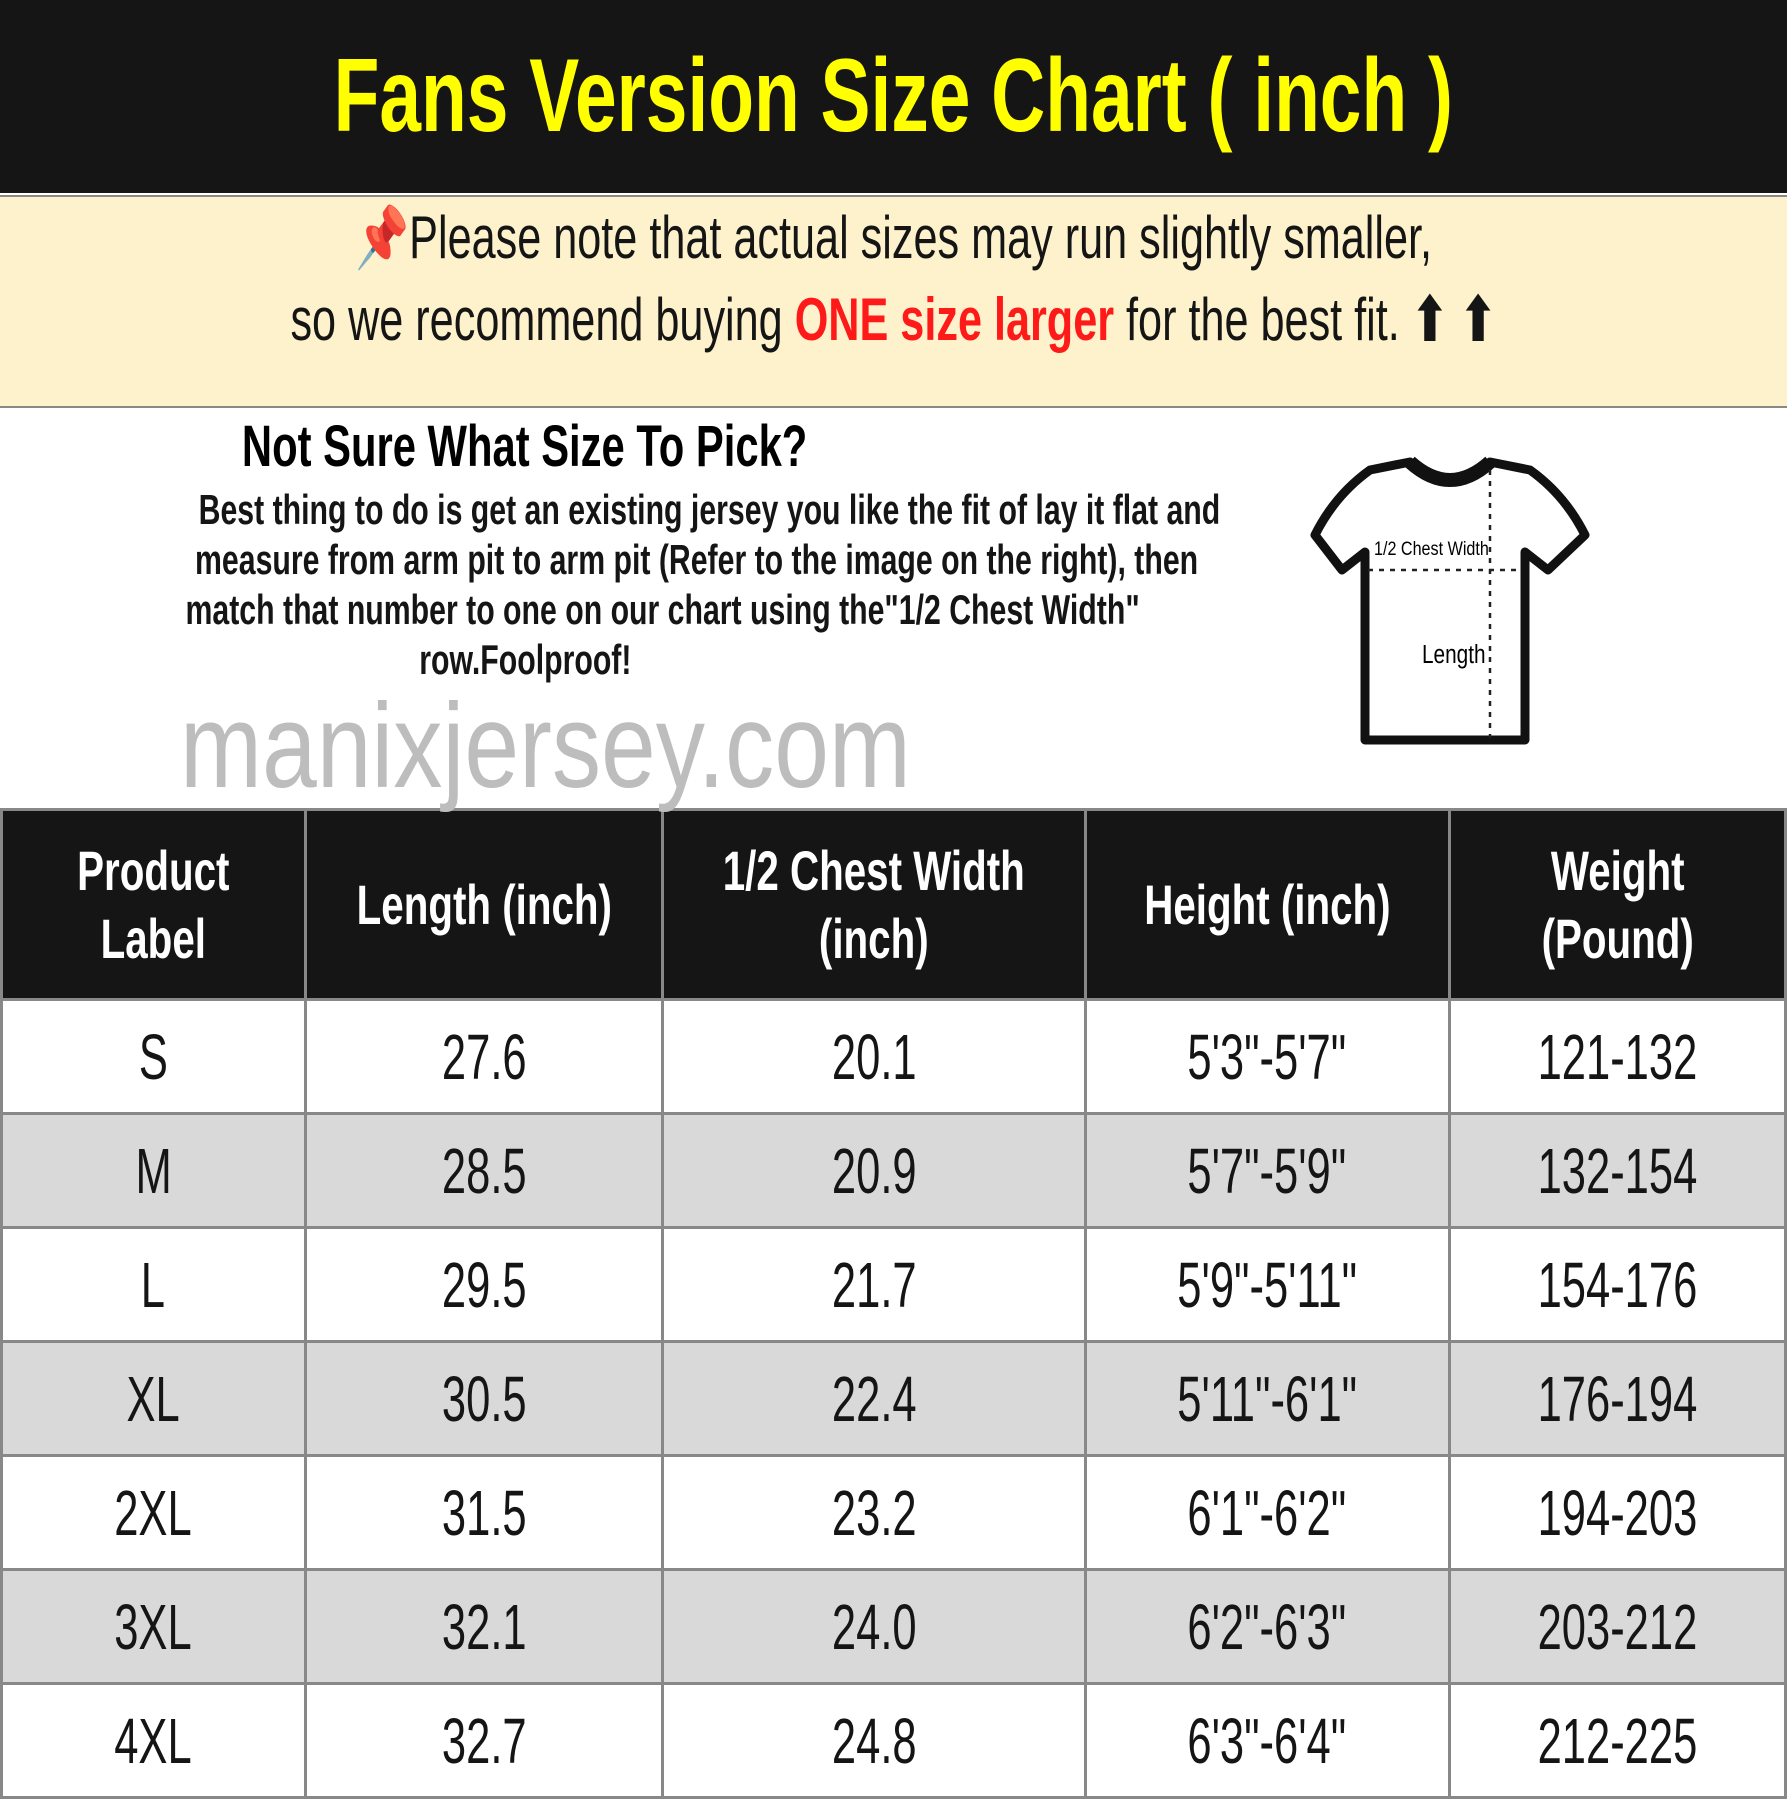 This screenshot has width=1787, height=1799. Describe the element at coordinates (1617, 871) in the screenshot. I see `header-text: Weight` at that location.